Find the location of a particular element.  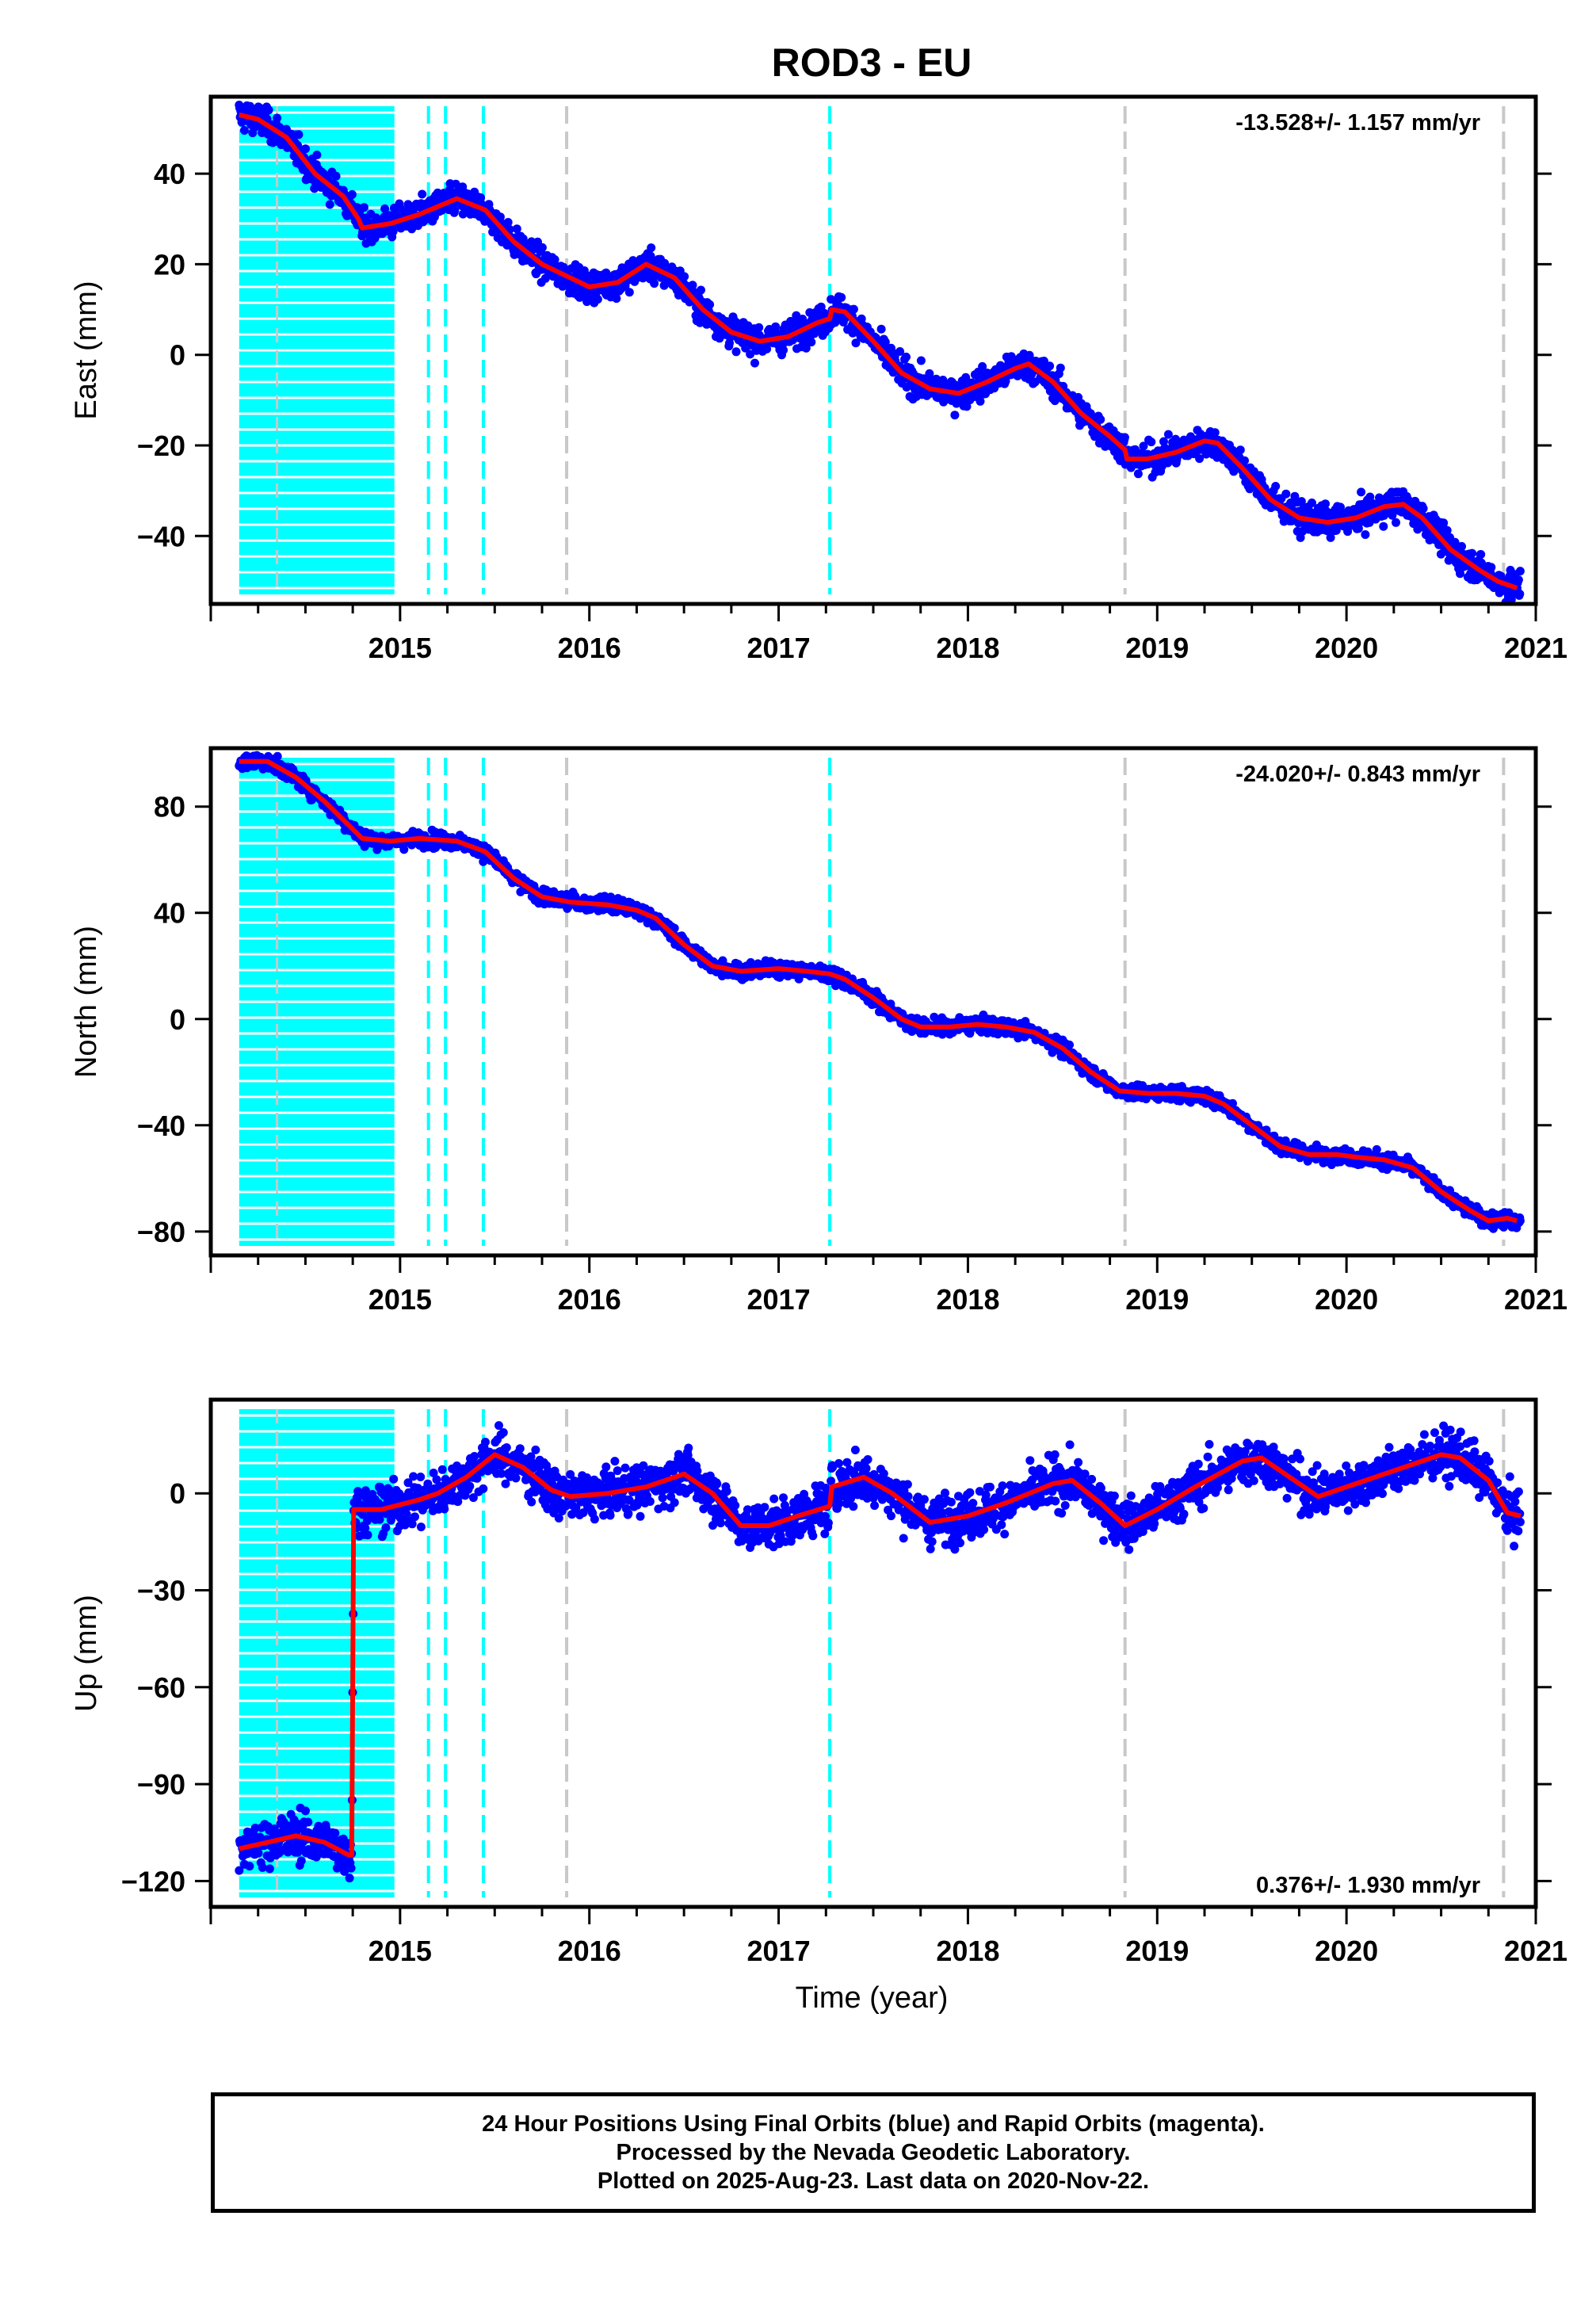

x-tick-label: 2017 is located at coordinates (779, 648).